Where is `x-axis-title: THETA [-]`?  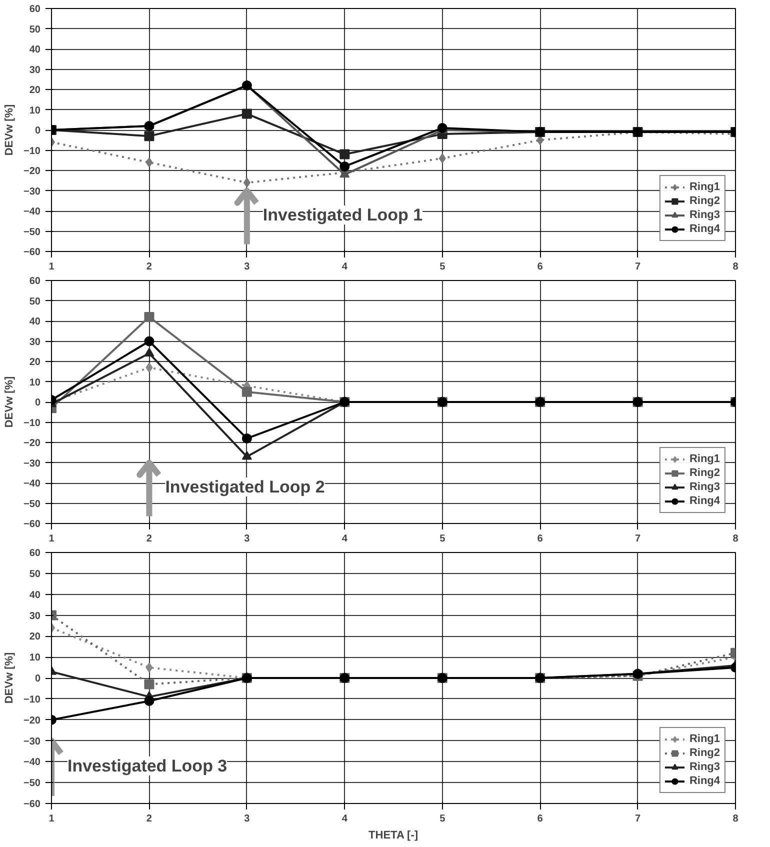 x-axis-title: THETA [-] is located at coordinates (393, 836).